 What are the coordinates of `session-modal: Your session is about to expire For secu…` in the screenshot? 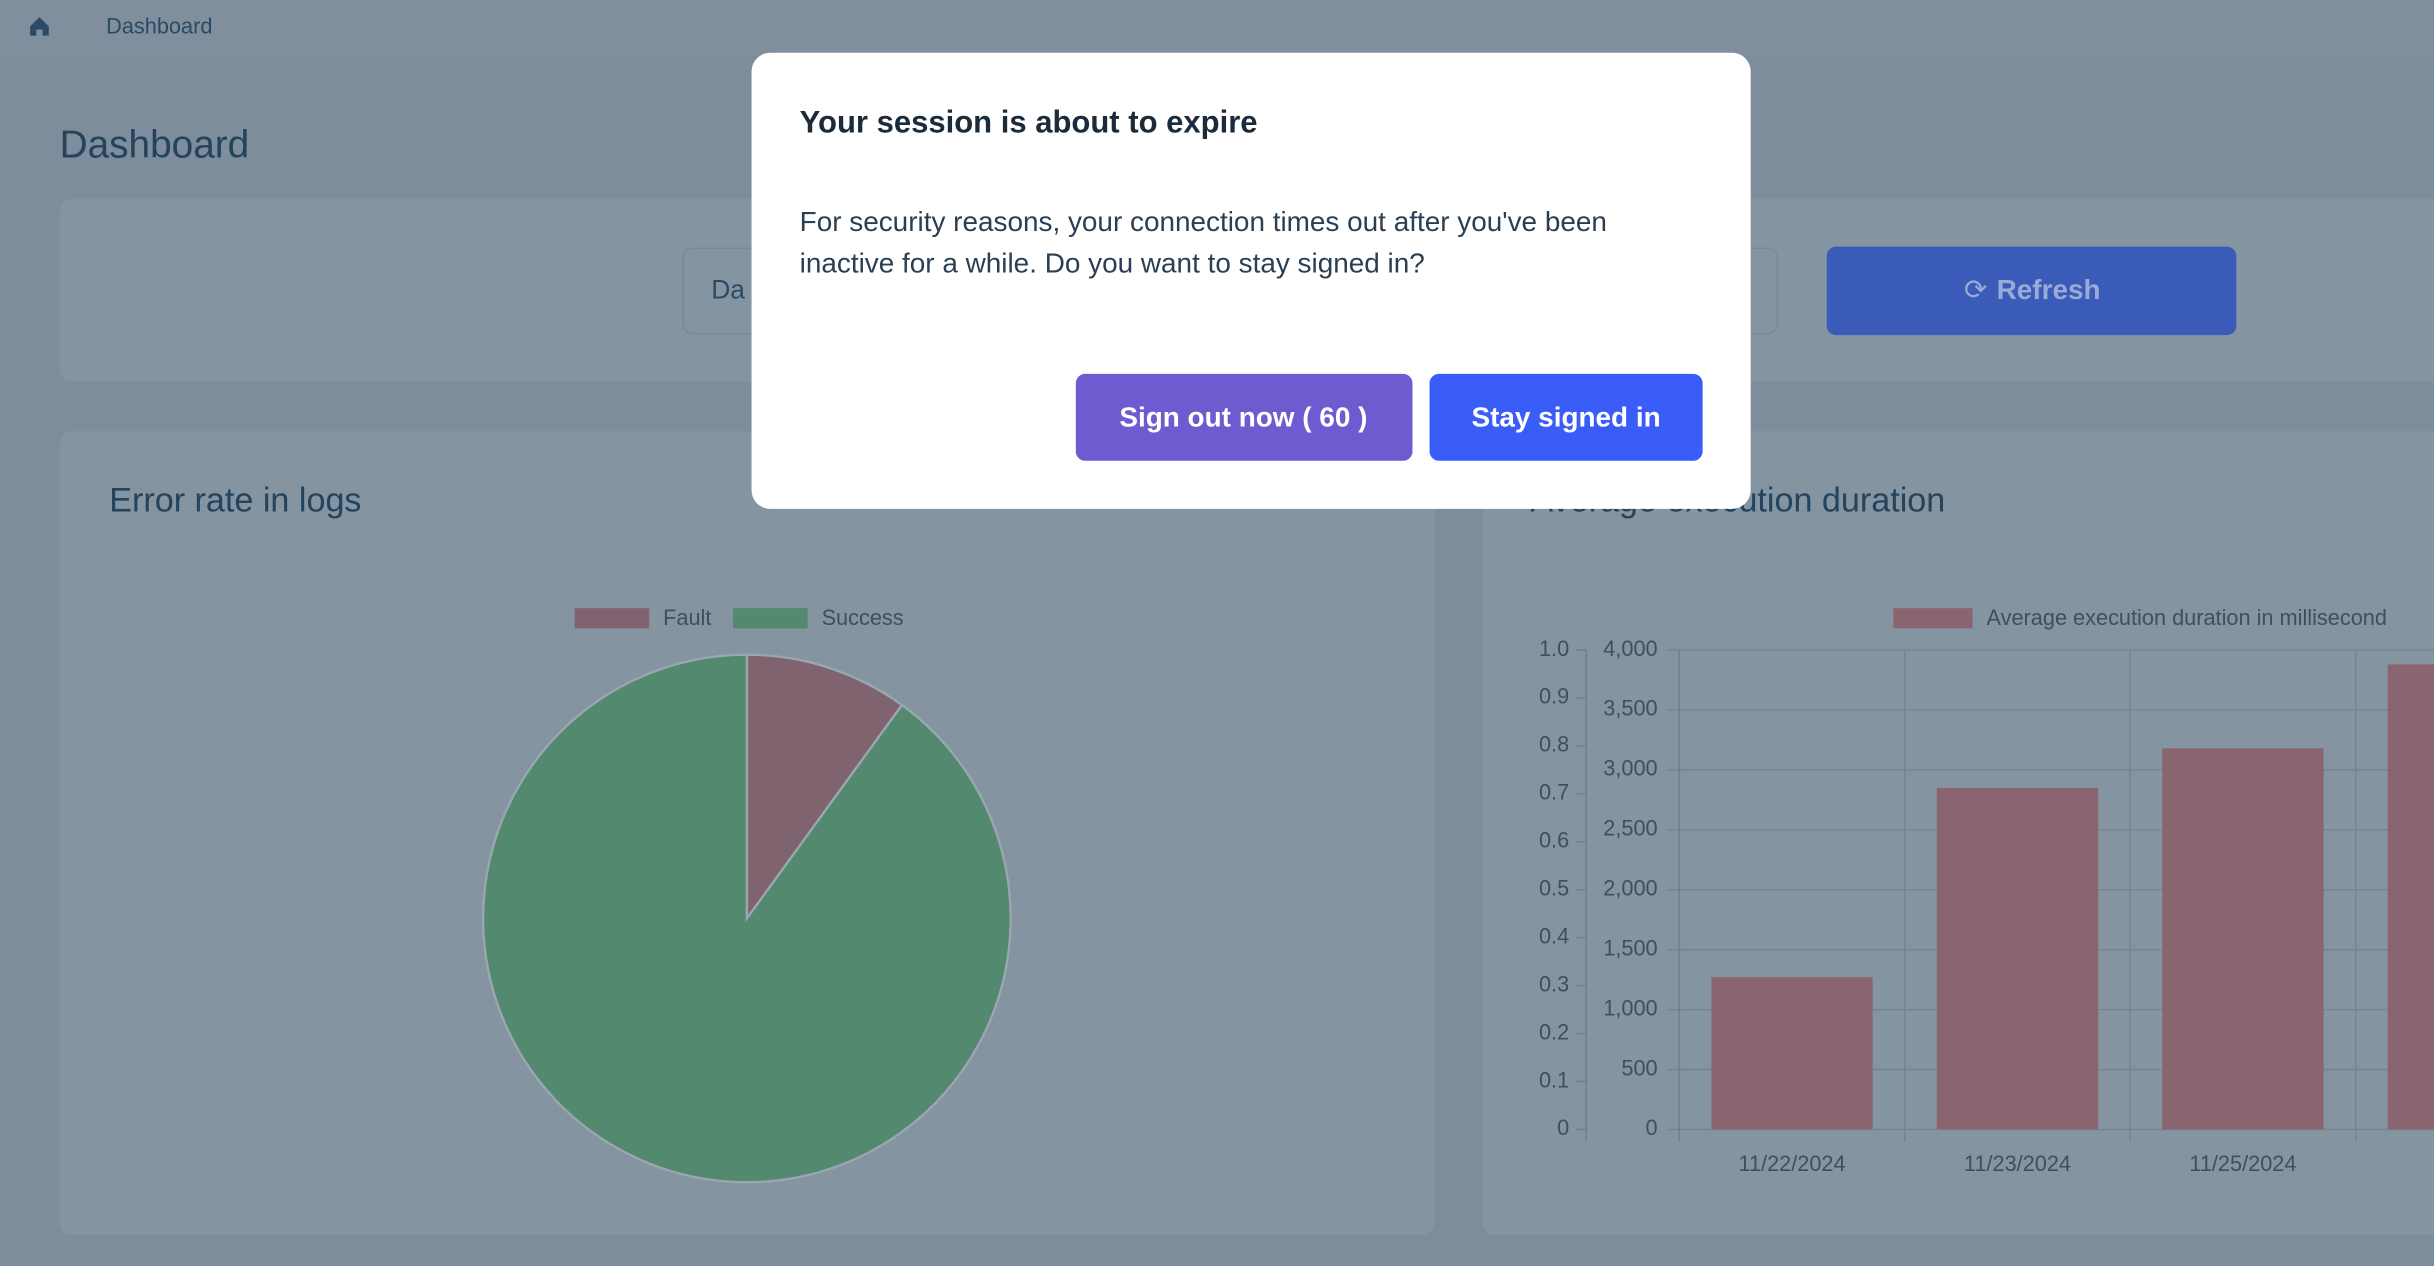 It's located at (1251, 280).